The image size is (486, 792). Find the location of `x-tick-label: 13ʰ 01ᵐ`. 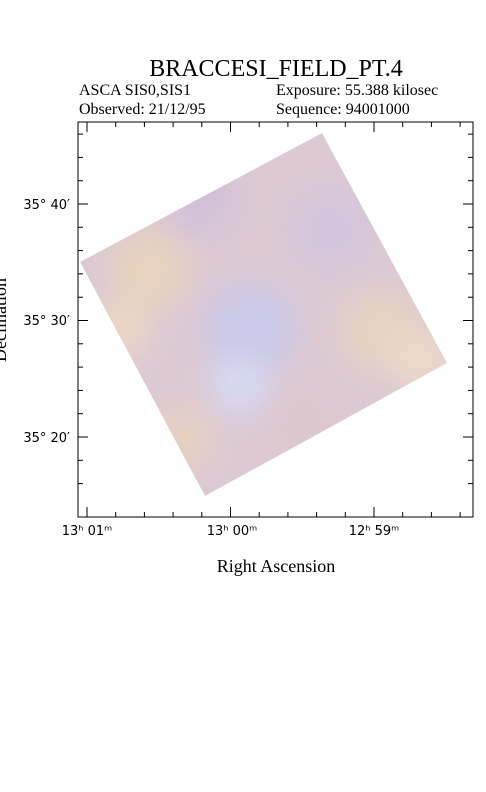

x-tick-label: 13ʰ 01ᵐ is located at coordinates (87, 531).